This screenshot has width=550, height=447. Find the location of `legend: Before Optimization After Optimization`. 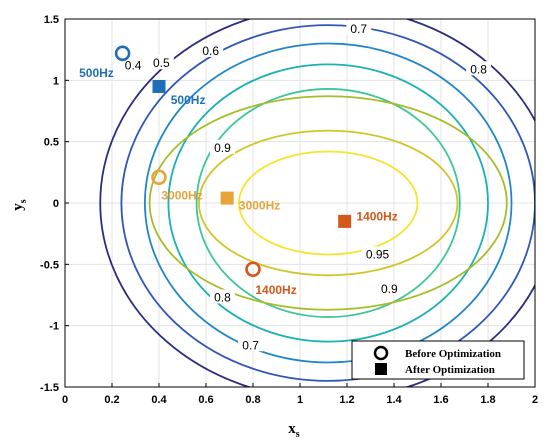

legend: Before Optimization After Optimization is located at coordinates (438, 360).